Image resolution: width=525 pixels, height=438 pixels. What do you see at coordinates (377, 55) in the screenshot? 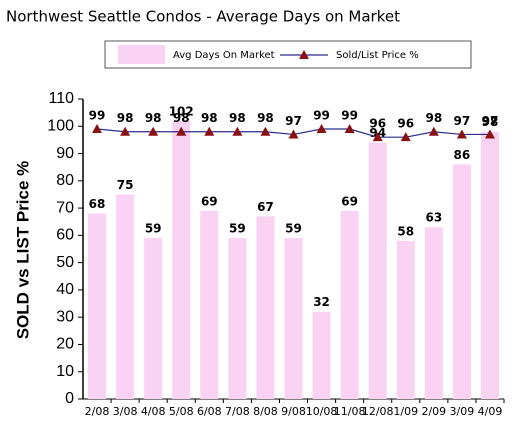
I see `legend-label: Sold/List Price %` at bounding box center [377, 55].